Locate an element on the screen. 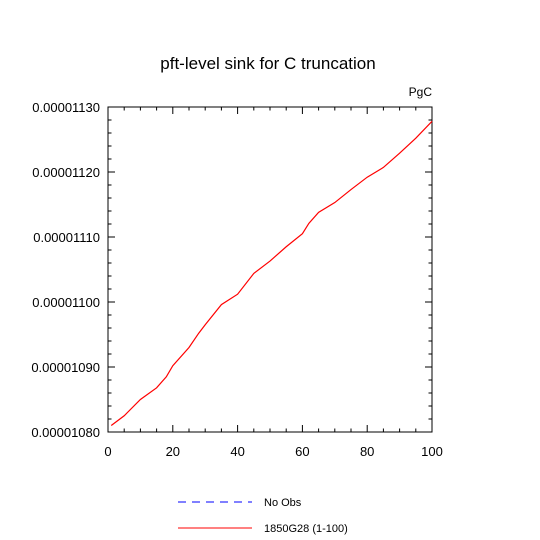 This screenshot has height=540, width=540. x-tick-label: 100 is located at coordinates (432, 451).